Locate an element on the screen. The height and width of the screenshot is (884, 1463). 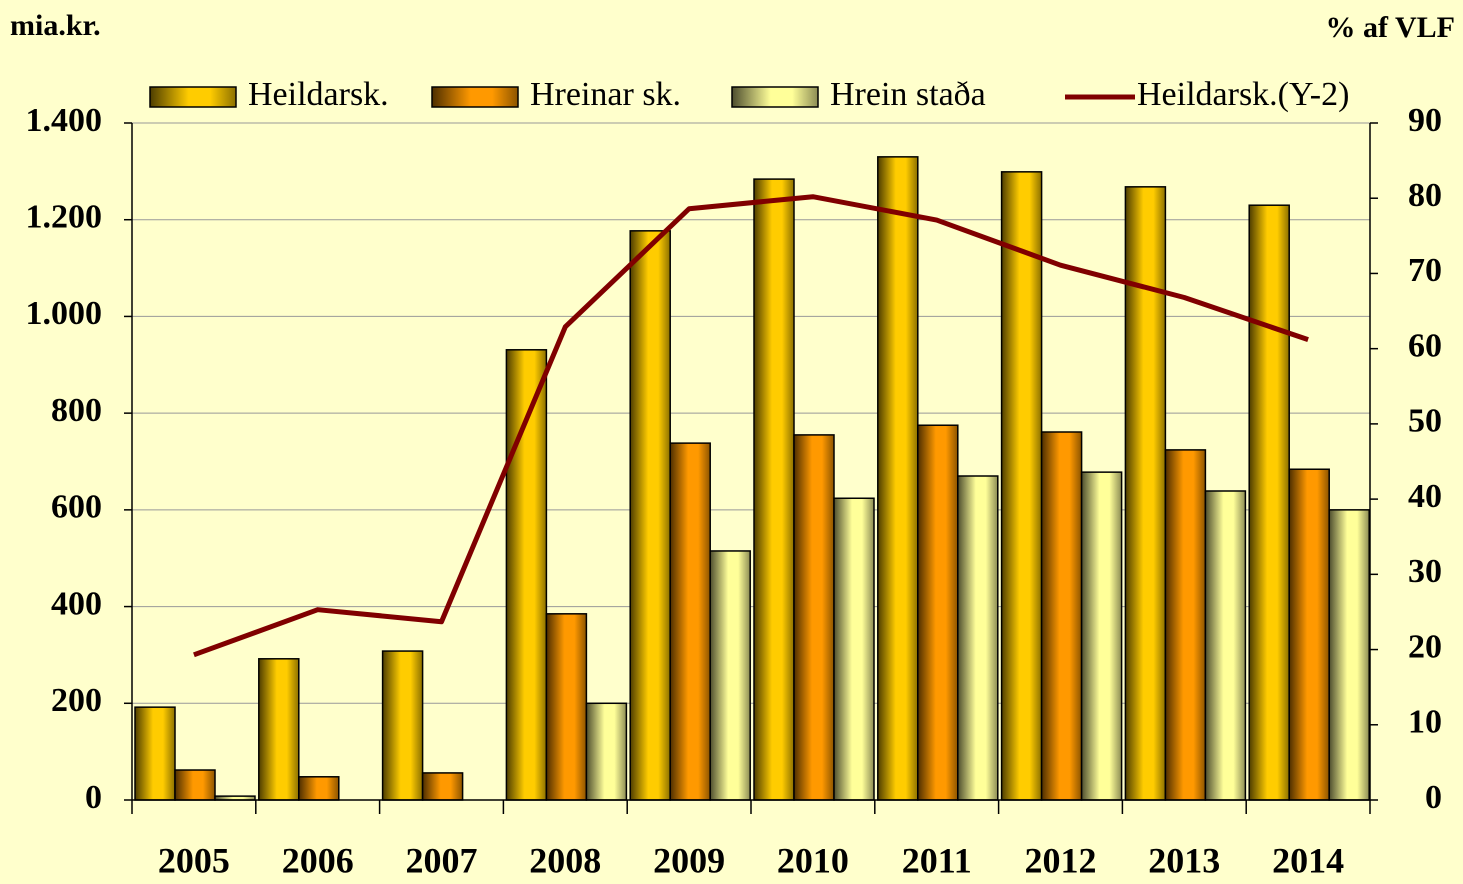
y2-tick-label: 10 is located at coordinates (1425, 722).